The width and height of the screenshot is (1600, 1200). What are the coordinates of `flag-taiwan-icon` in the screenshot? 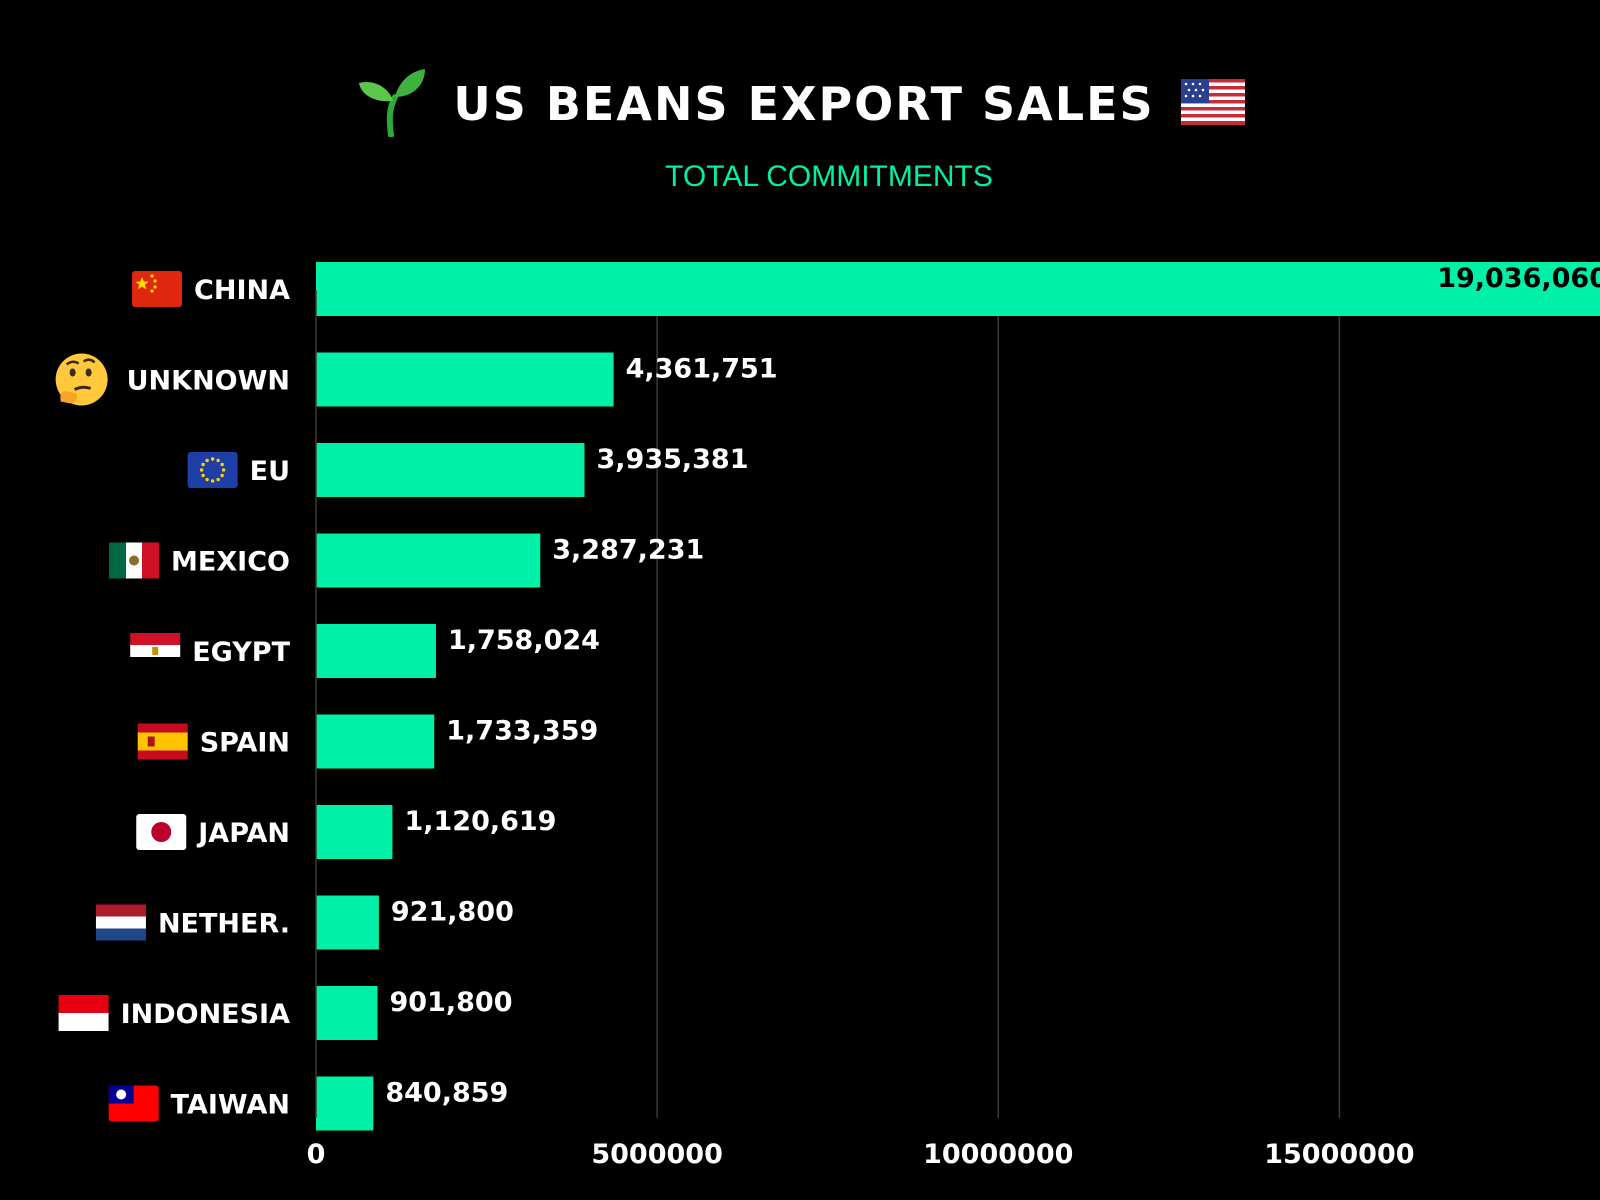 It's located at (133, 1103).